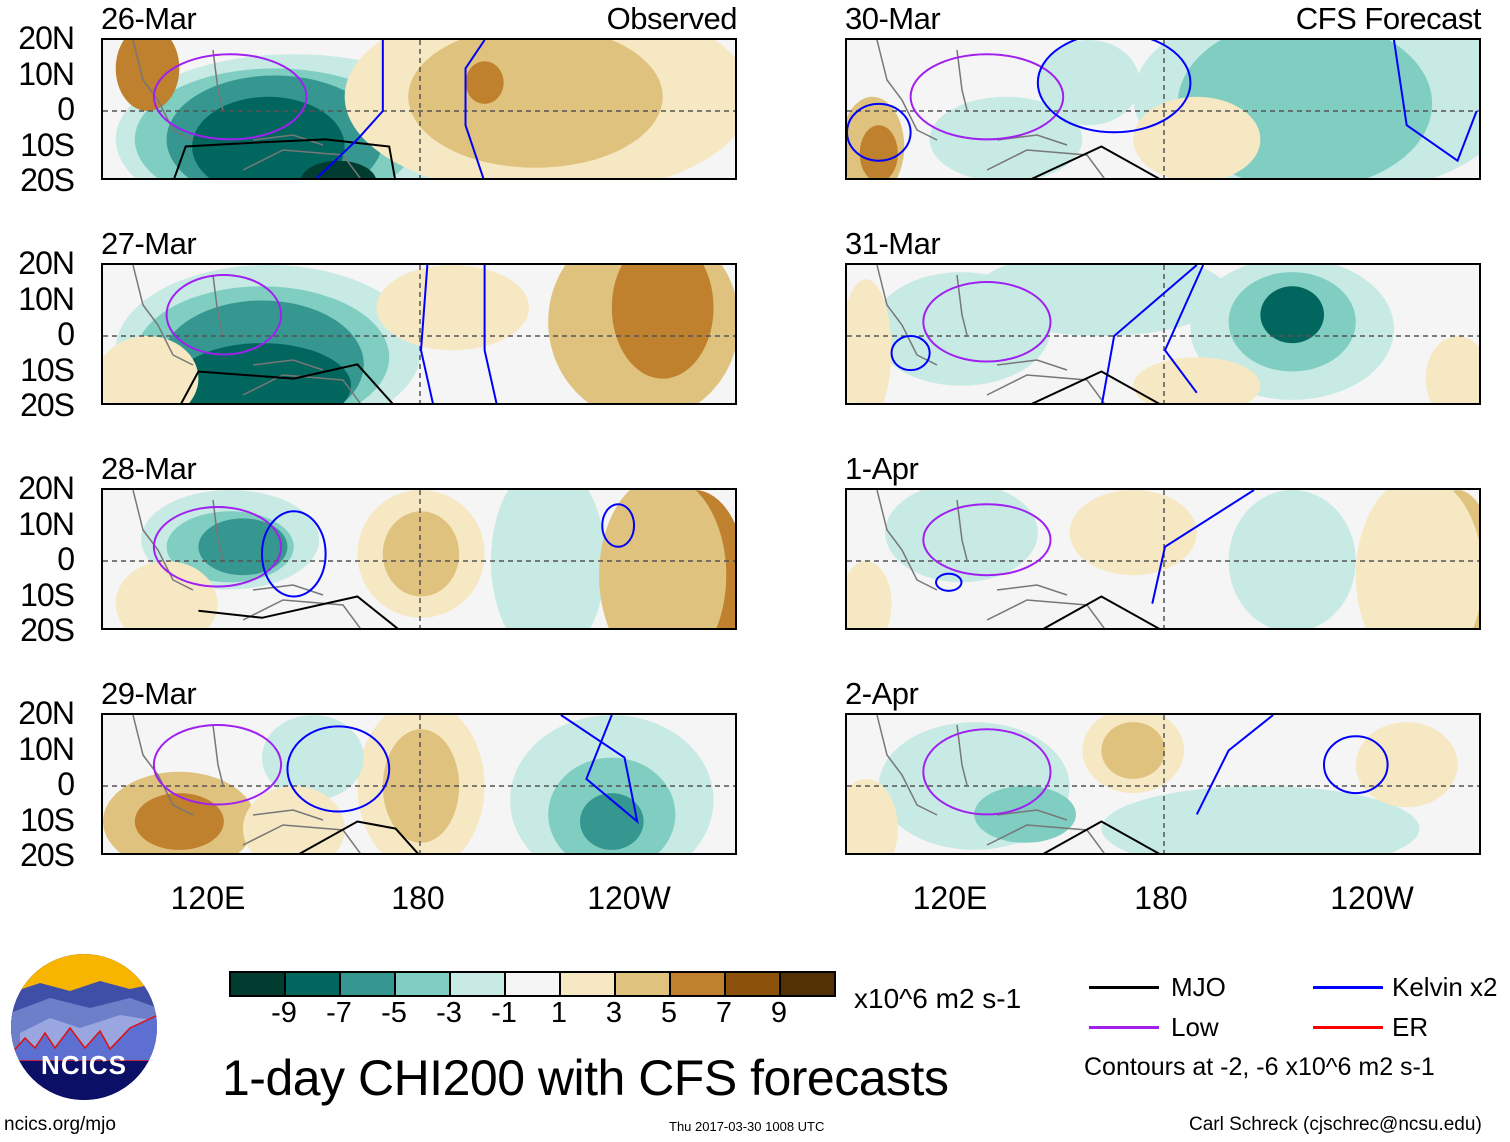 The width and height of the screenshot is (1510, 1142). I want to click on x-tick-label: 120W, so click(1372, 898).